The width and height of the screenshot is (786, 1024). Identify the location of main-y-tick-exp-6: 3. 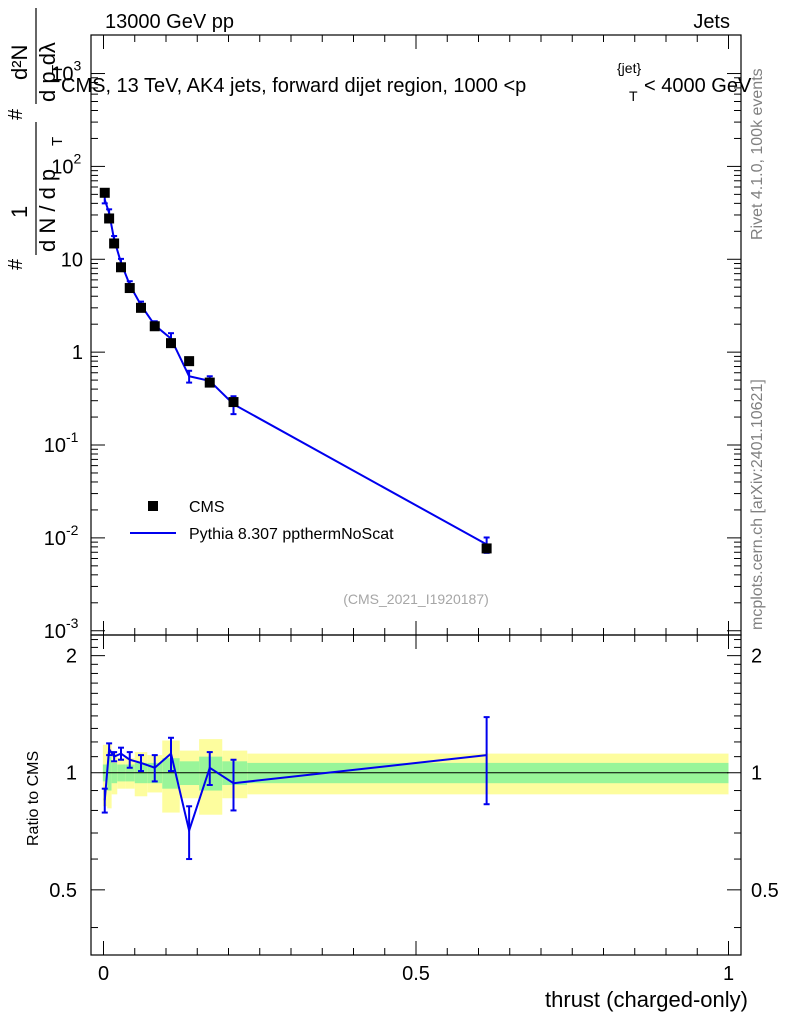
(78, 66).